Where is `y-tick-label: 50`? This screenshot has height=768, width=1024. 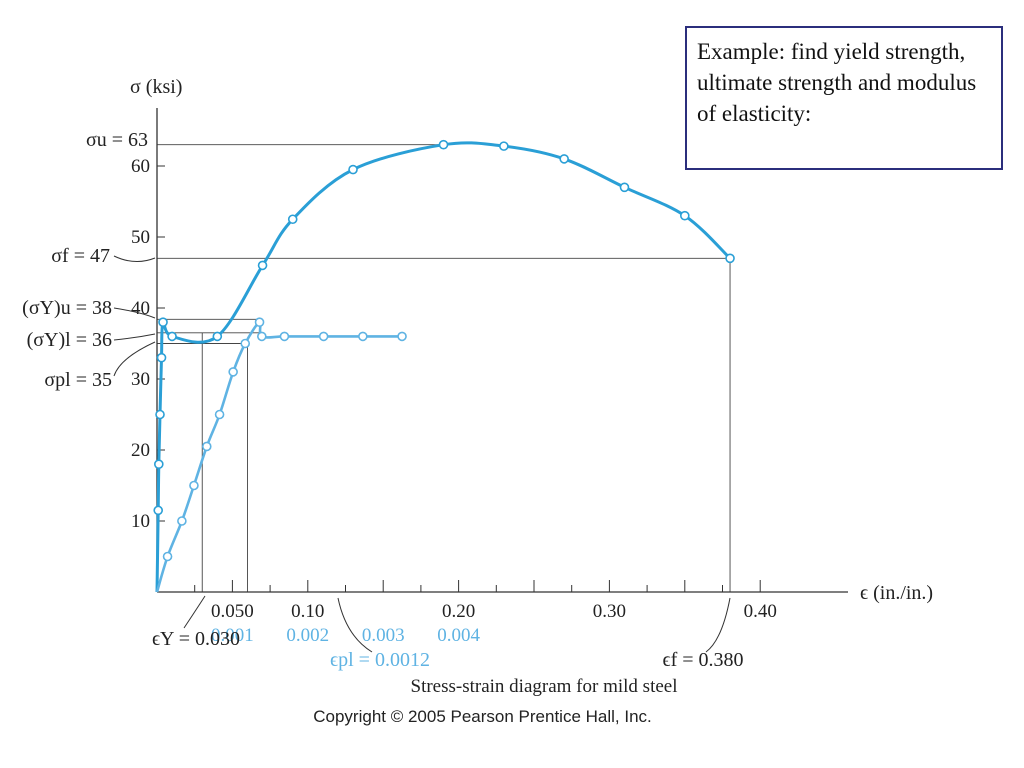 y-tick-label: 50 is located at coordinates (140, 237).